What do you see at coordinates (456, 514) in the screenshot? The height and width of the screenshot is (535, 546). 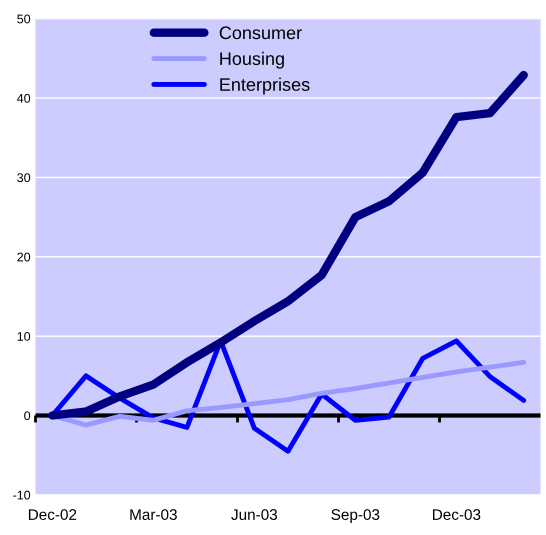 I see `x-tick-label: Dec-03` at bounding box center [456, 514].